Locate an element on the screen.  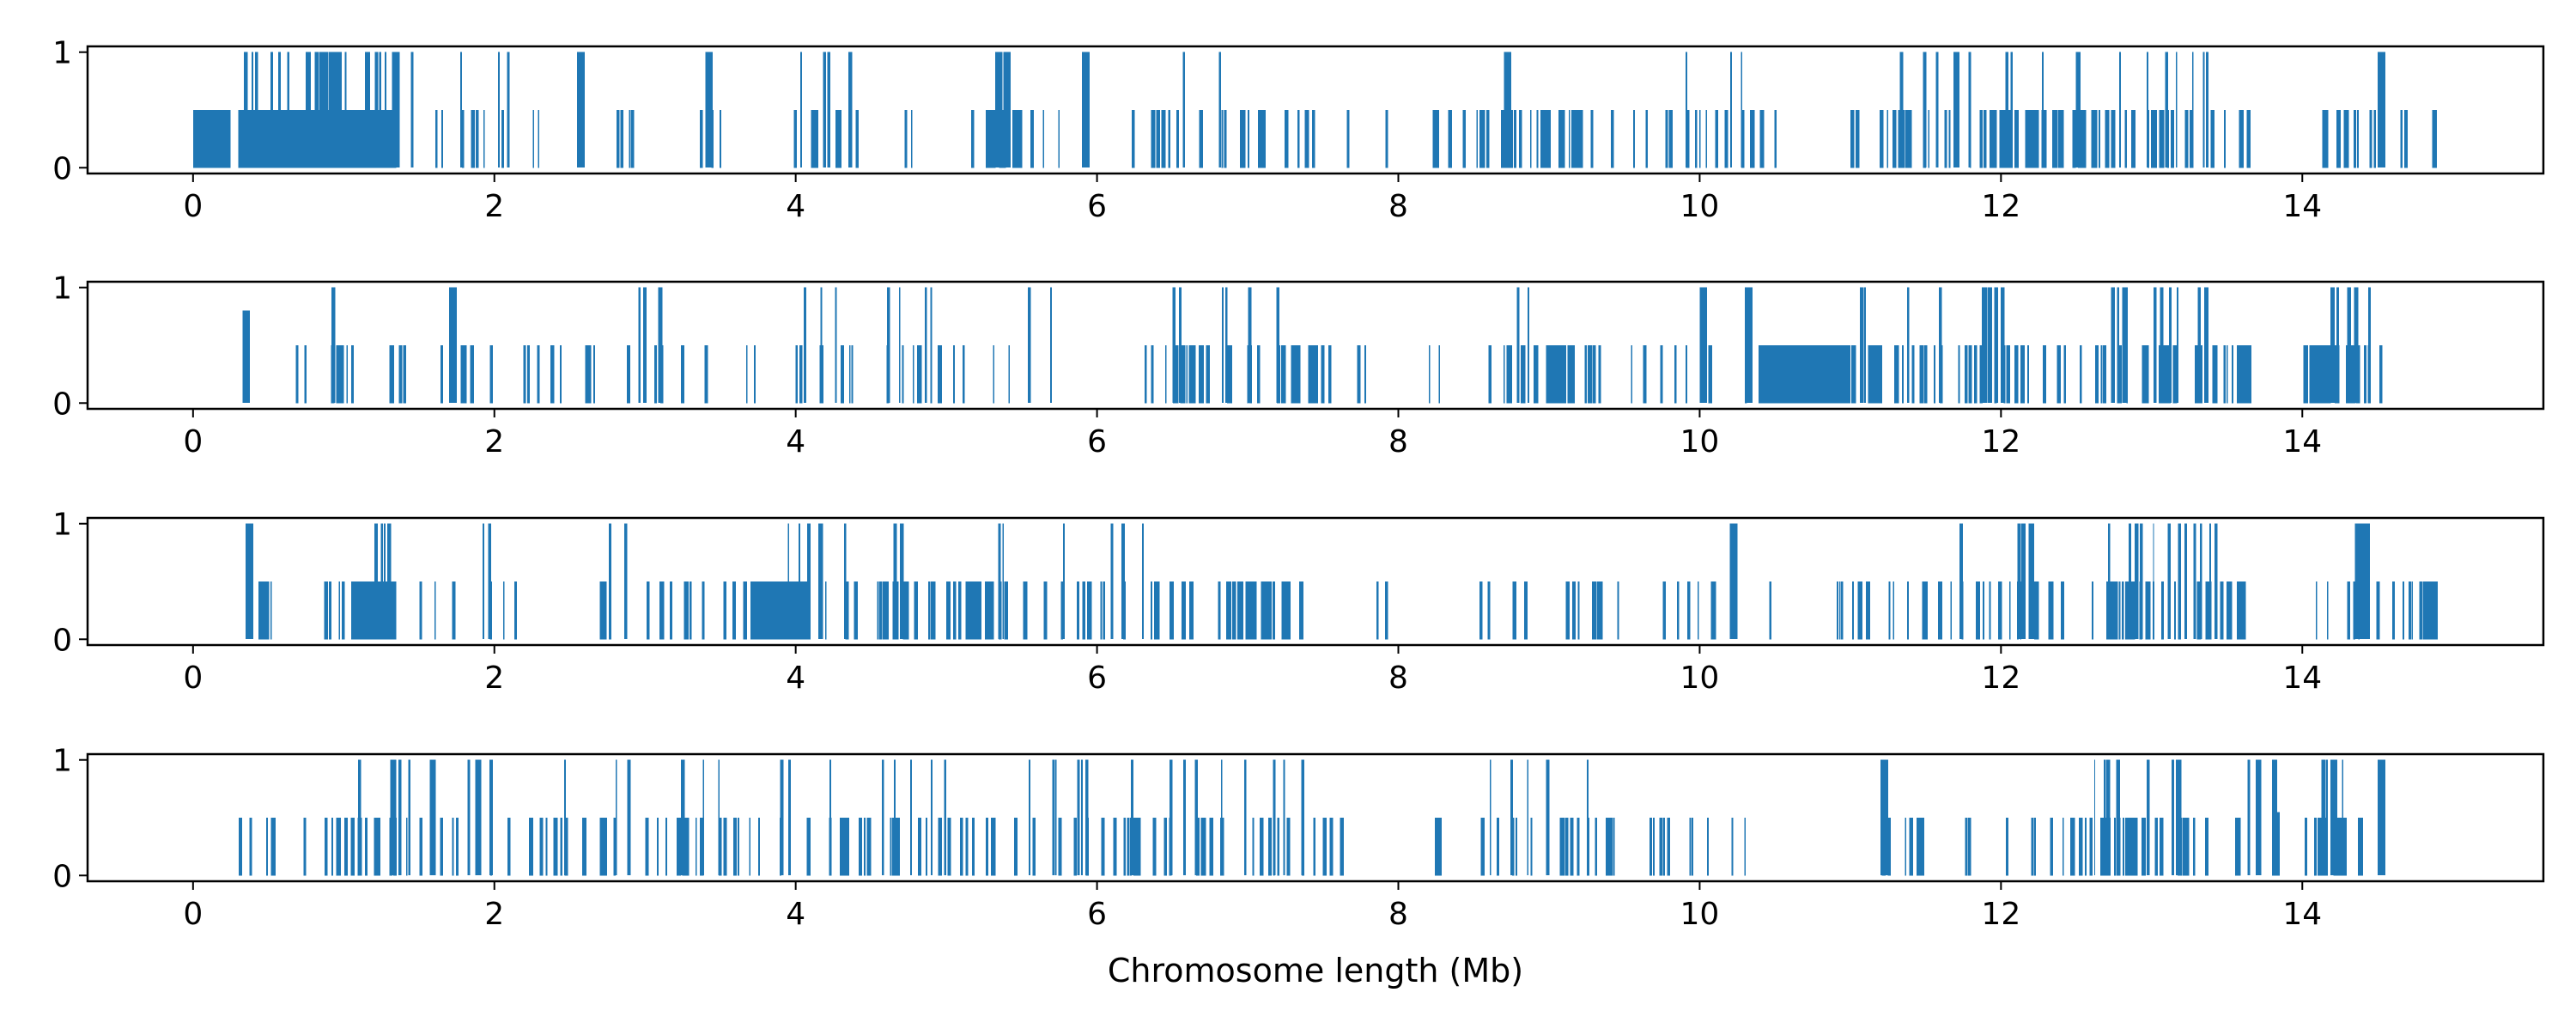
x-tick-label: 14 is located at coordinates (2302, 678).